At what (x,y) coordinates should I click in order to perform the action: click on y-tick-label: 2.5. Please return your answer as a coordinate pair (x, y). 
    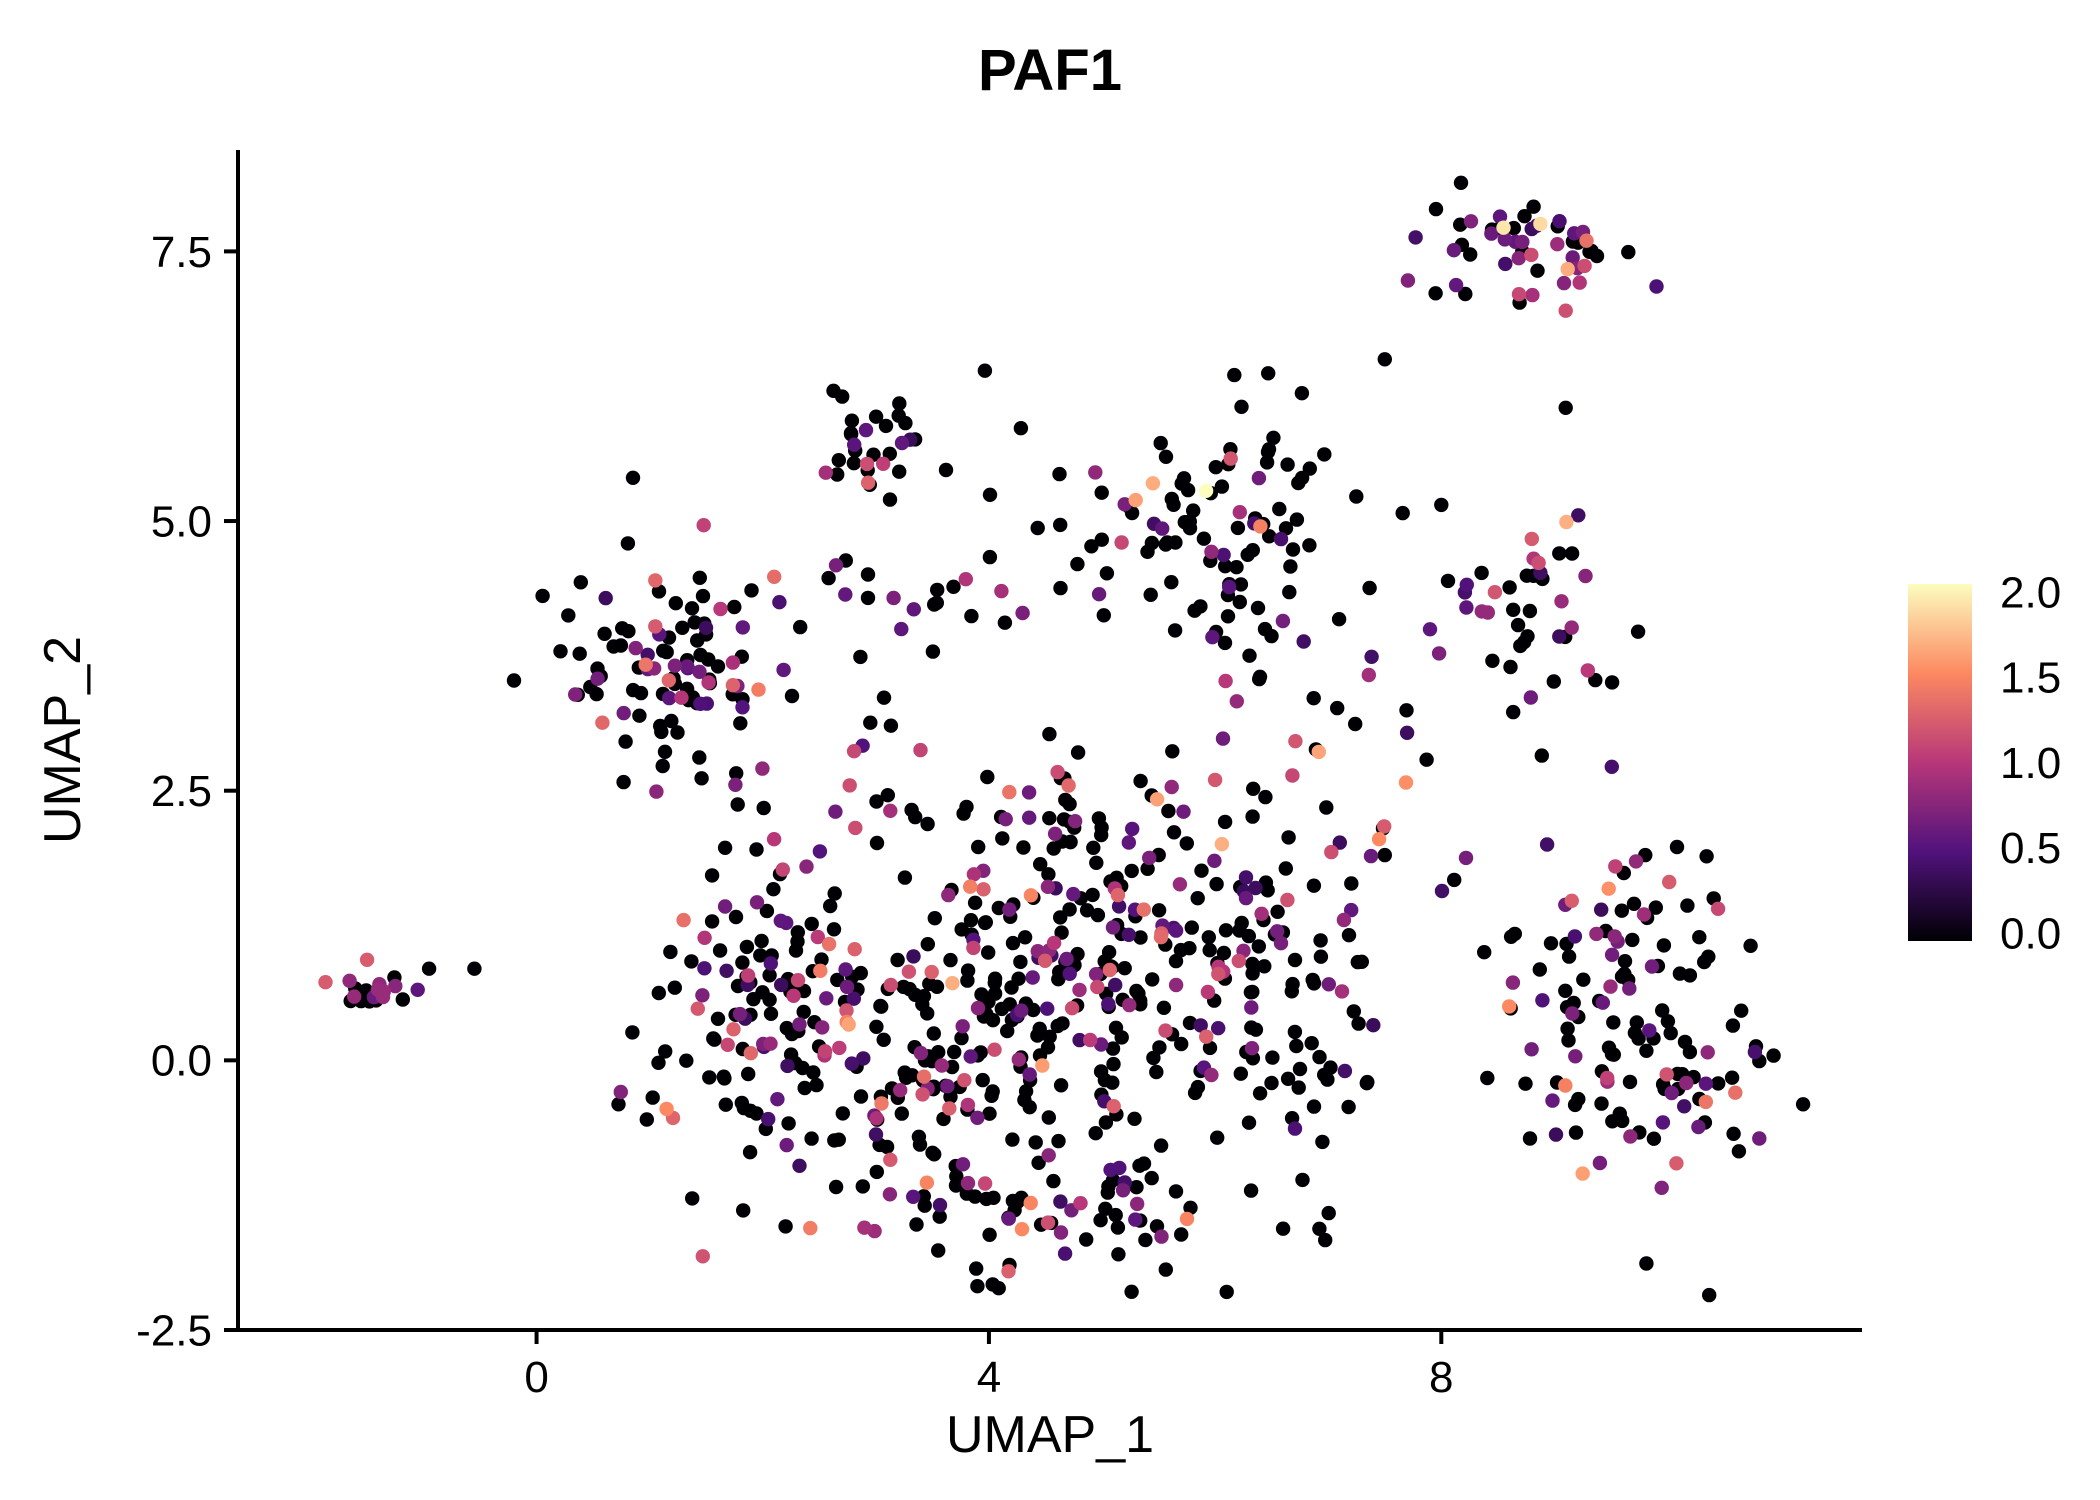
    Looking at the image, I should click on (181, 791).